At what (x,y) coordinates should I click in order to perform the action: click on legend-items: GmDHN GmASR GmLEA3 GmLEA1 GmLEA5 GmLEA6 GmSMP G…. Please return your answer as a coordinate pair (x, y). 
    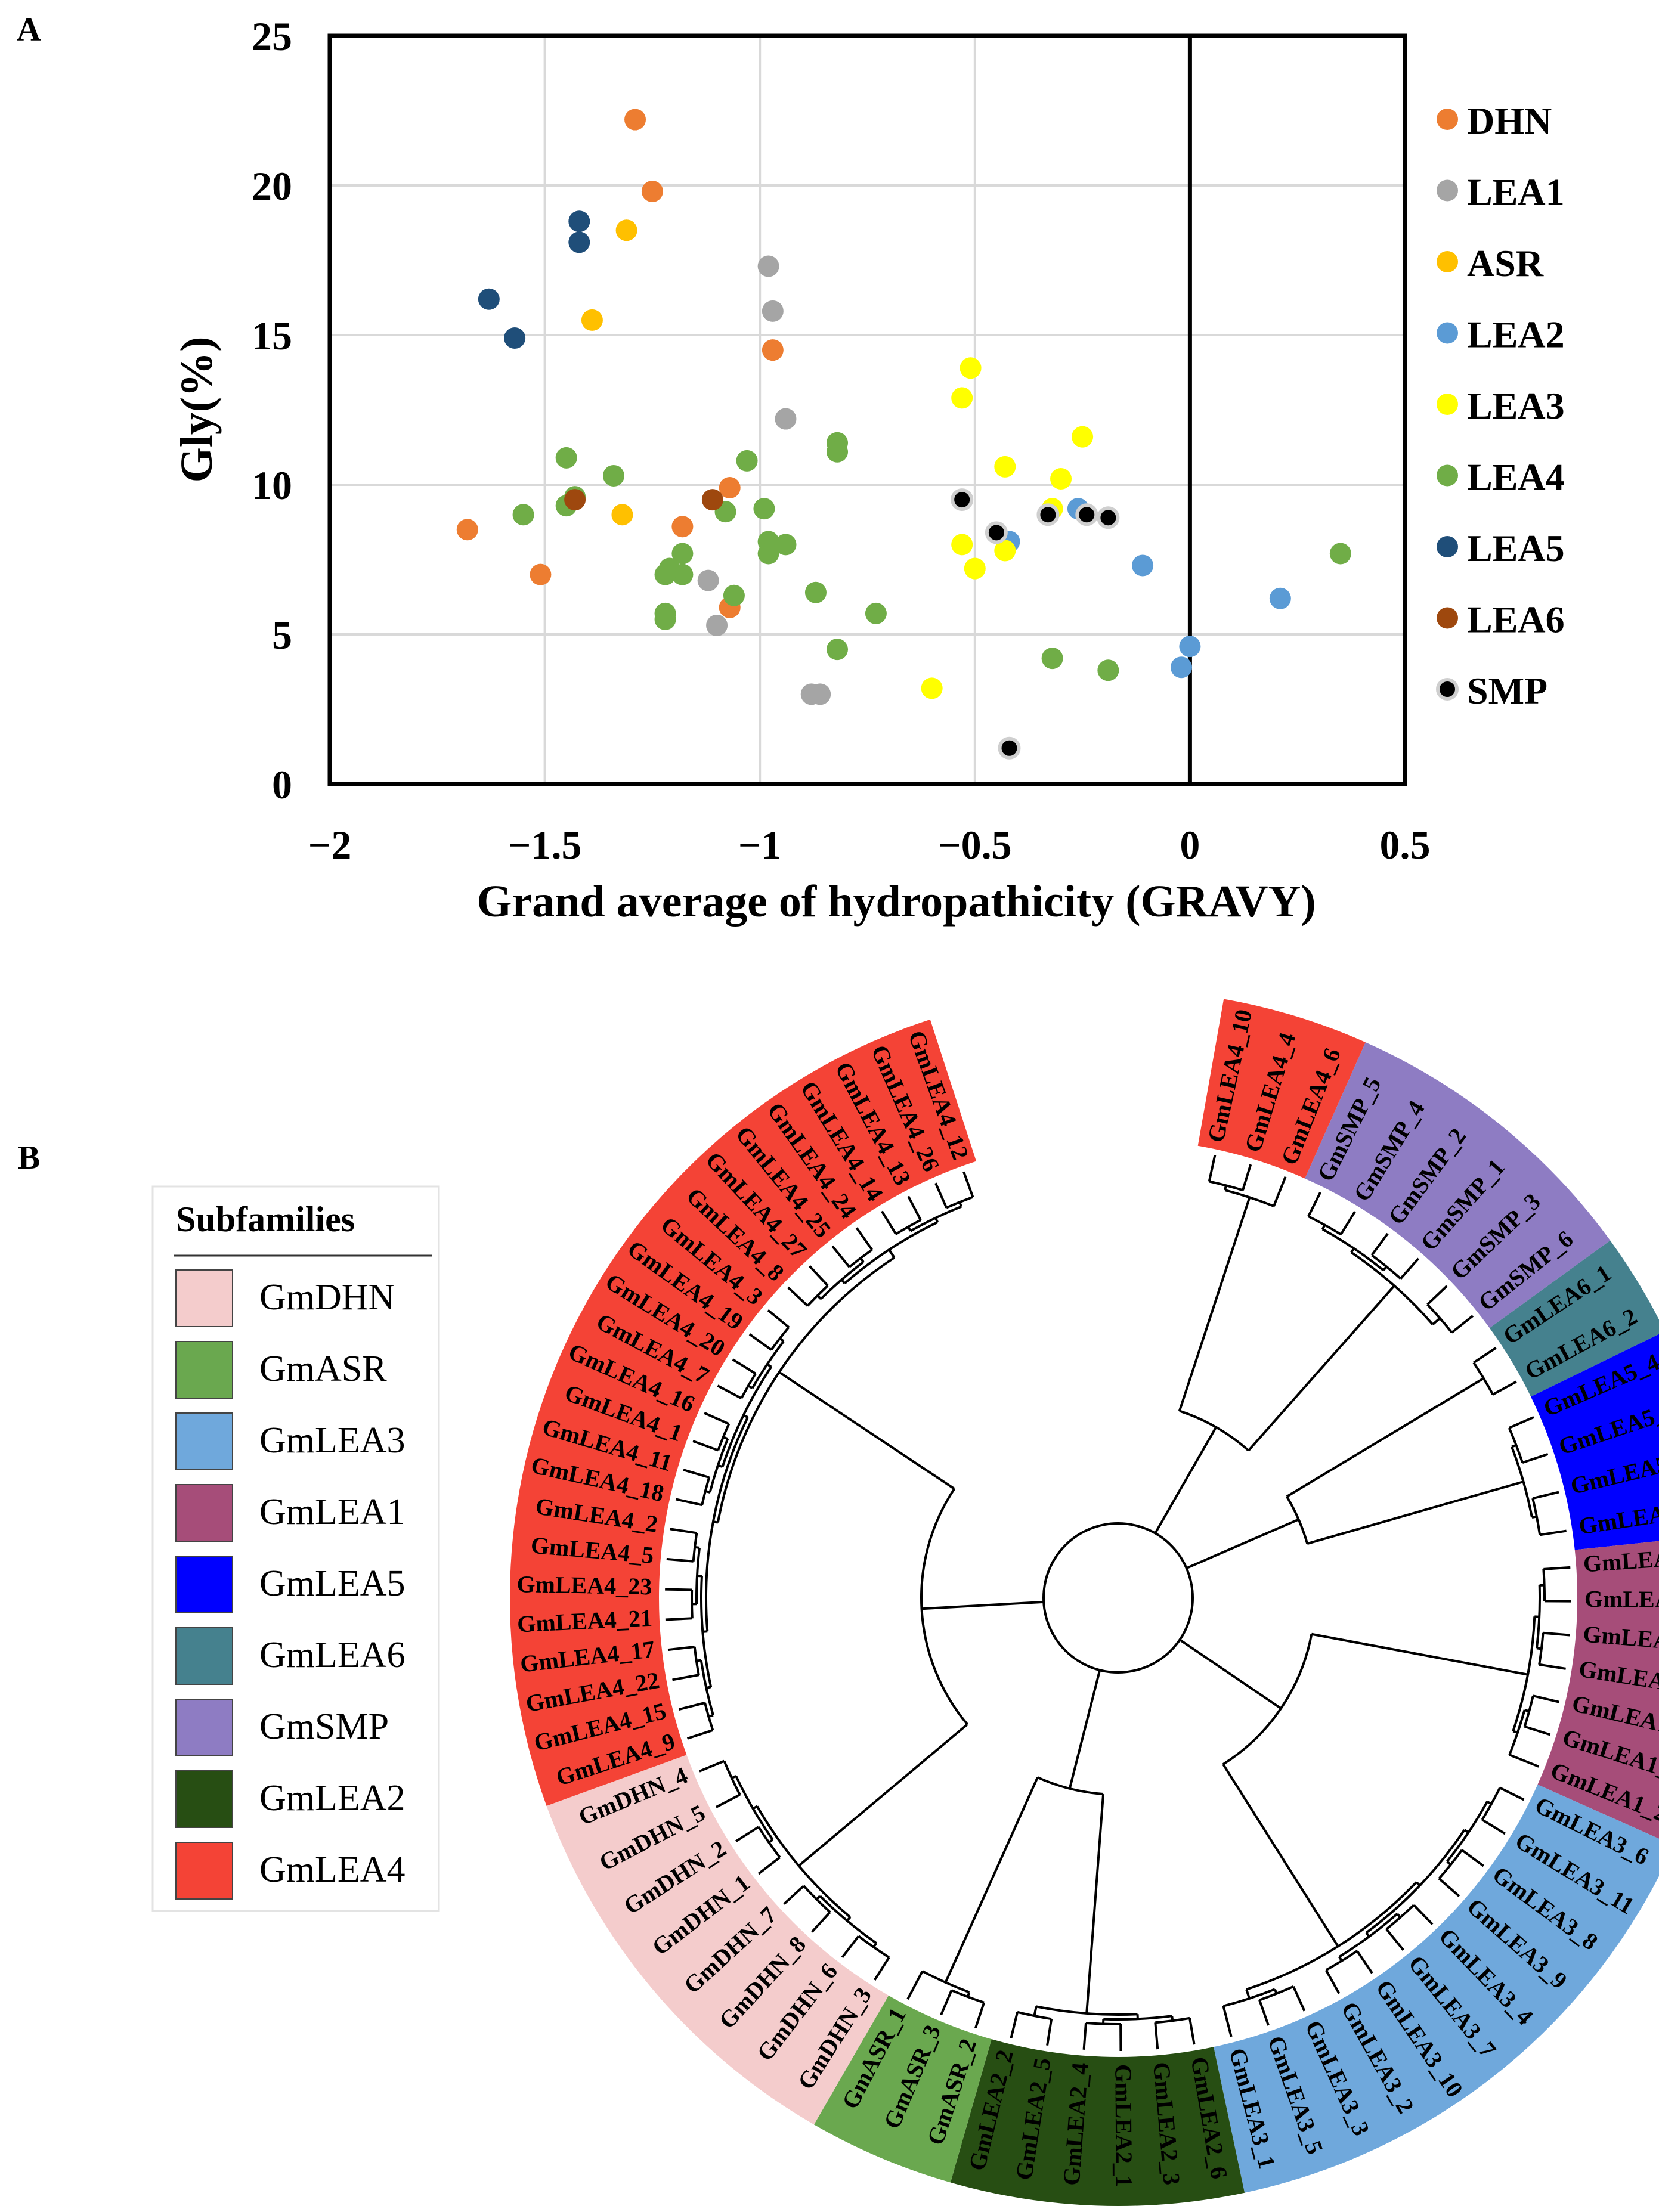
    Looking at the image, I should click on (290, 1584).